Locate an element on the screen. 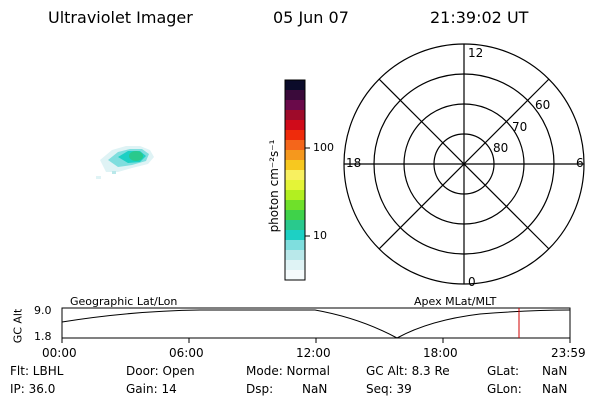 The height and width of the screenshot is (400, 600). altitude-curve is located at coordinates (316, 324).